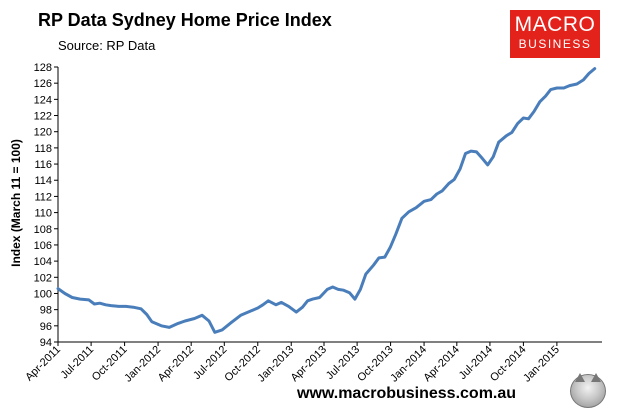 The width and height of the screenshot is (623, 414). I want to click on y-tick-label: 118, so click(43, 149).